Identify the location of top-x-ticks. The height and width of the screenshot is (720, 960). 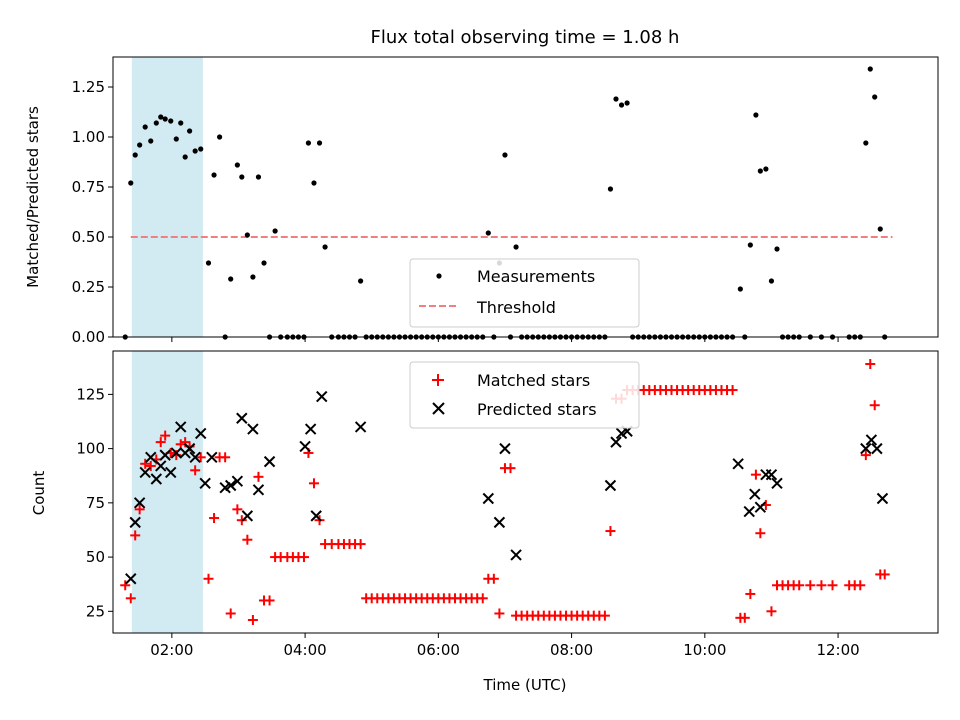
(505, 339).